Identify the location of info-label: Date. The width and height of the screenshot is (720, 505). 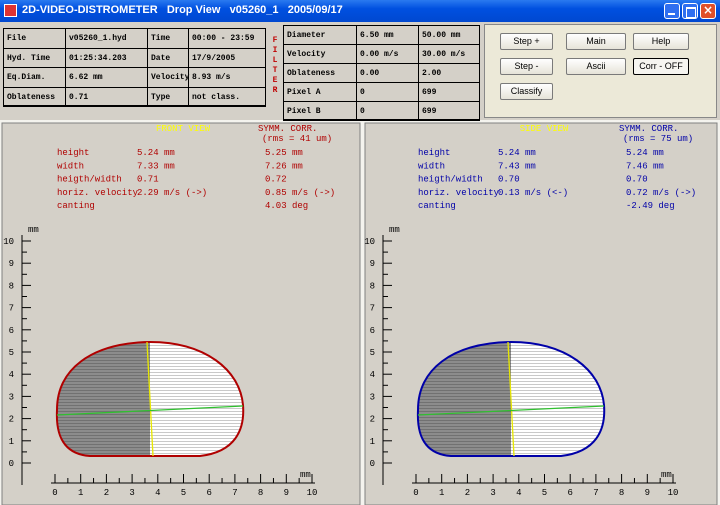
(168, 57).